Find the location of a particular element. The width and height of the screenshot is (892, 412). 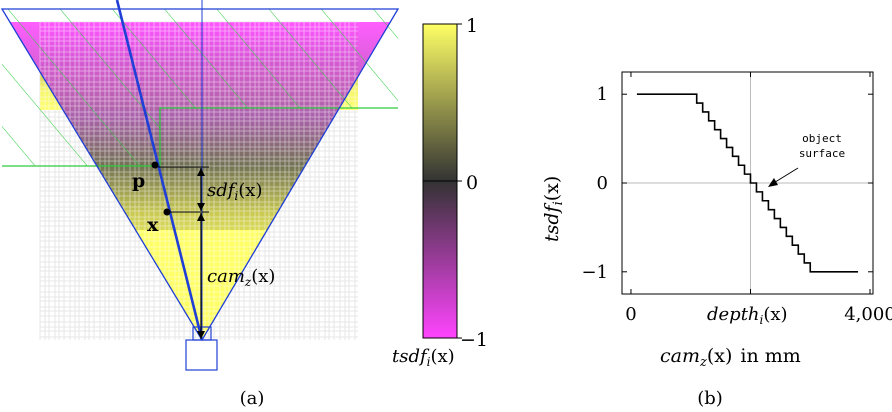

label-cam: camz(x) is located at coordinates (241, 277).